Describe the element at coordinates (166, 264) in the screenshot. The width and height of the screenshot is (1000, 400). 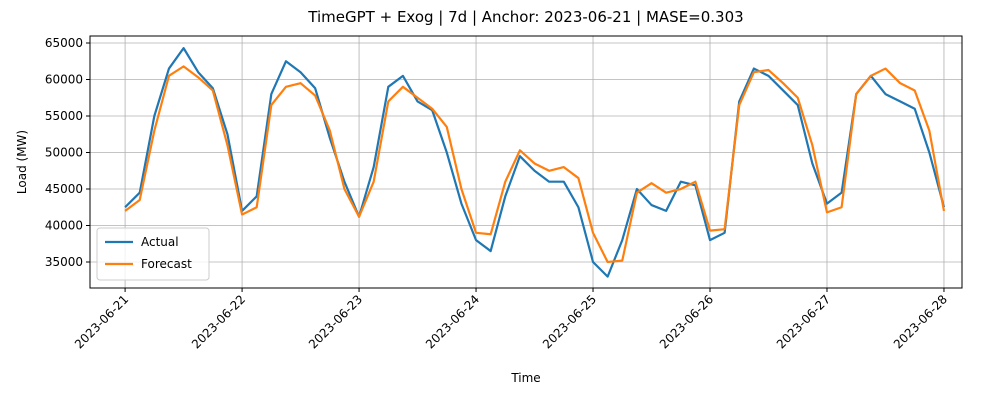
I see `legend-label: Forecast` at that location.